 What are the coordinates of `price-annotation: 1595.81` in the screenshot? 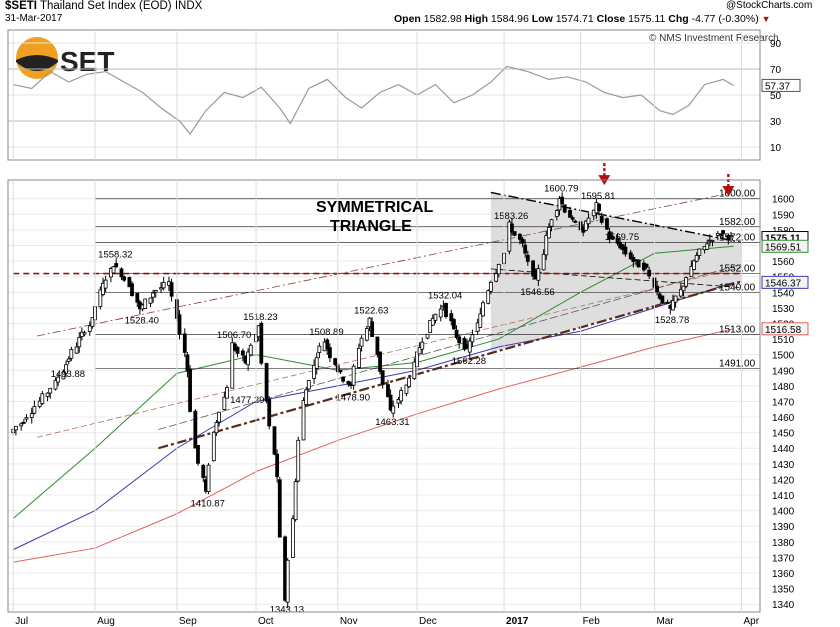 It's located at (598, 196).